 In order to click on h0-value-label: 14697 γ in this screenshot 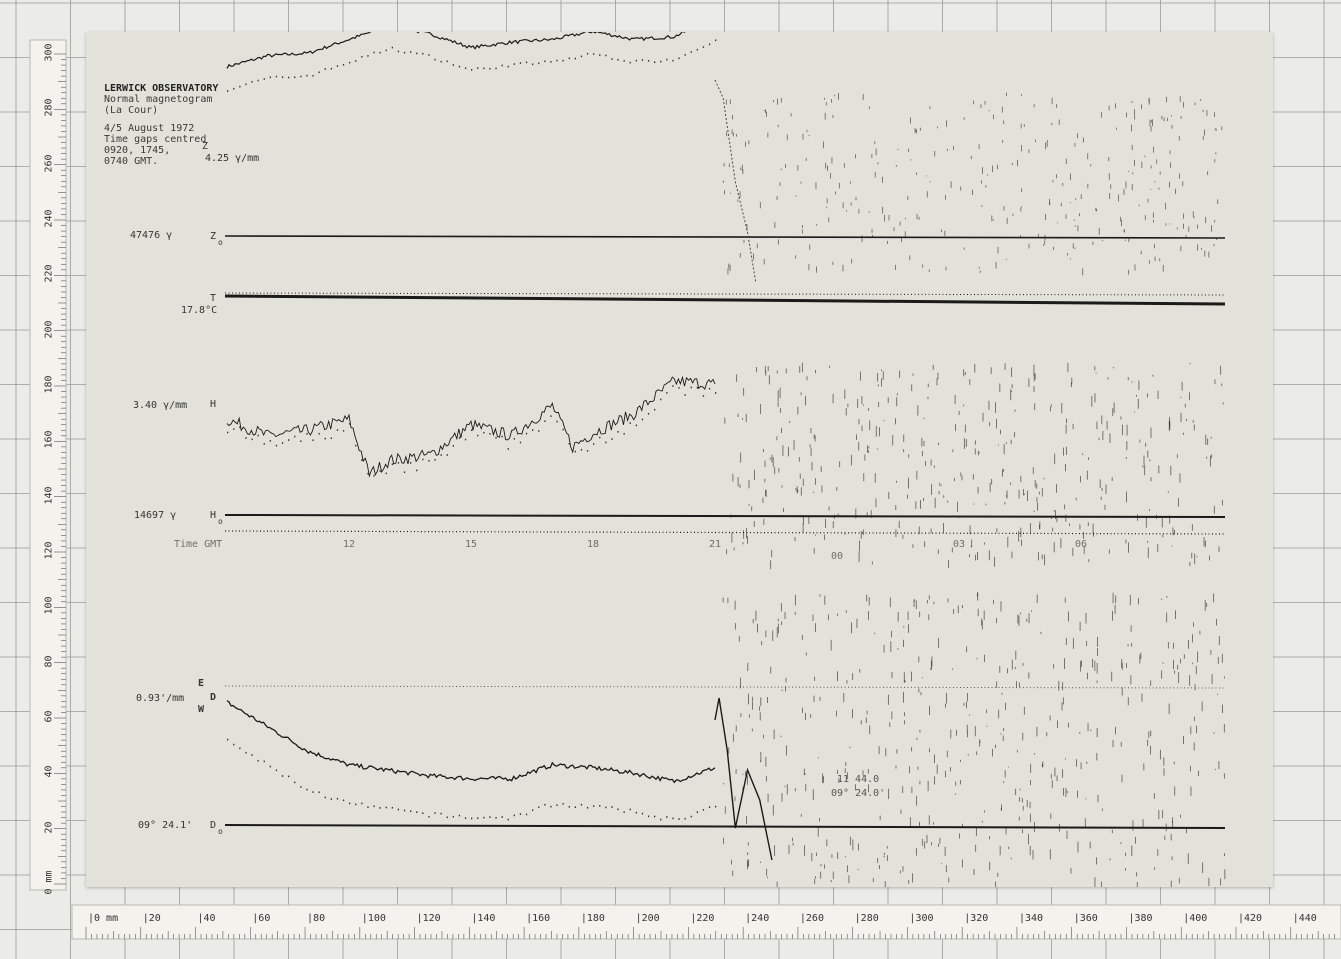, I will do `click(155, 515)`.